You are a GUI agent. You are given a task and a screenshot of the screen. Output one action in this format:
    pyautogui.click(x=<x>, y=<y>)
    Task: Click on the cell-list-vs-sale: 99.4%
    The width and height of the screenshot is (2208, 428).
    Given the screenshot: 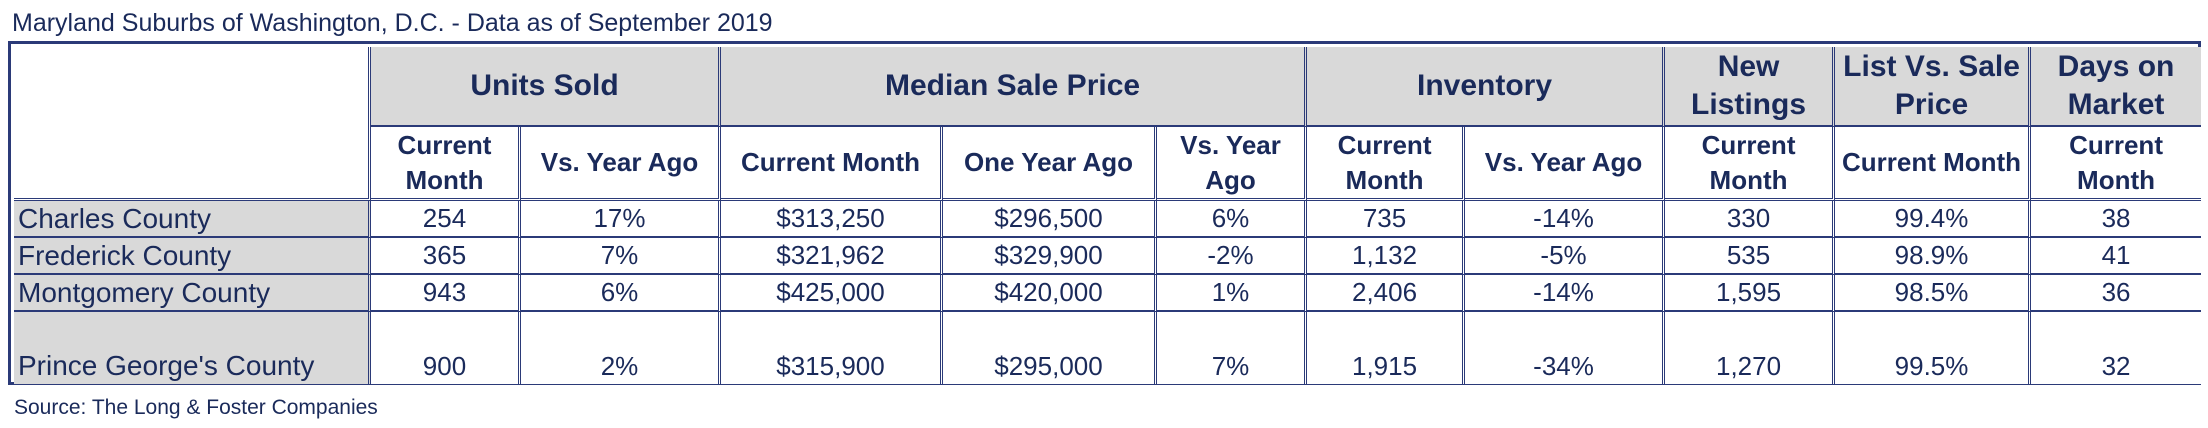 What is the action you would take?
    pyautogui.click(x=1933, y=219)
    